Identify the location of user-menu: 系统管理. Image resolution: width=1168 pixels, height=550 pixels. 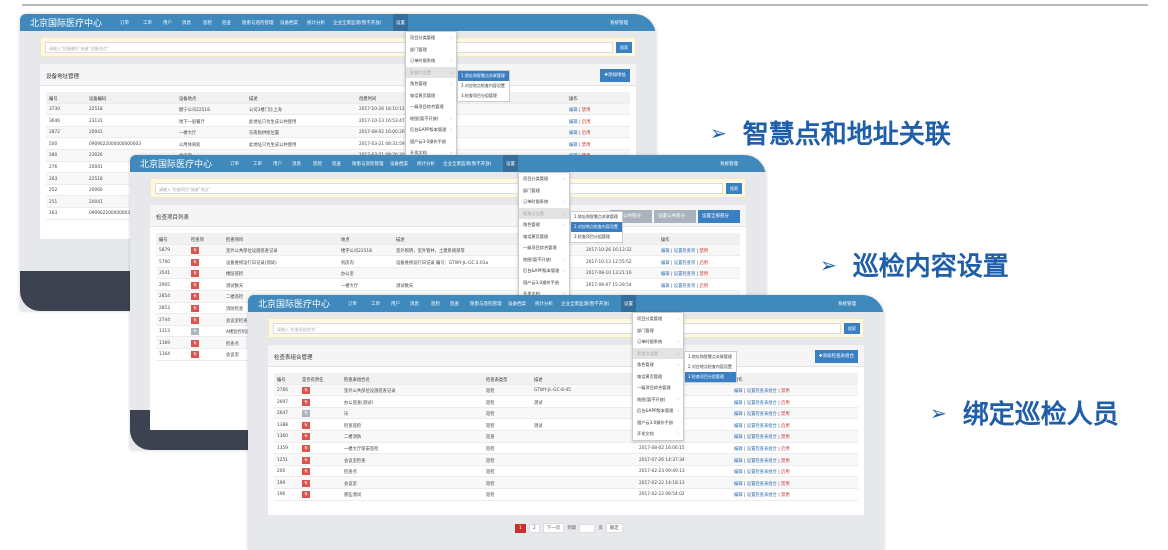
(847, 304).